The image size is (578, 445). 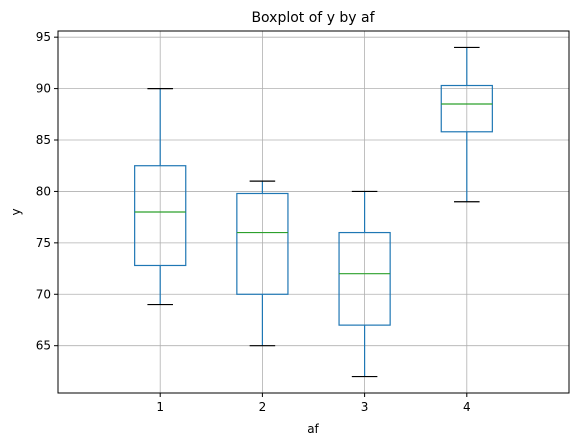 I want to click on y-tick-label: 65, so click(x=43, y=346).